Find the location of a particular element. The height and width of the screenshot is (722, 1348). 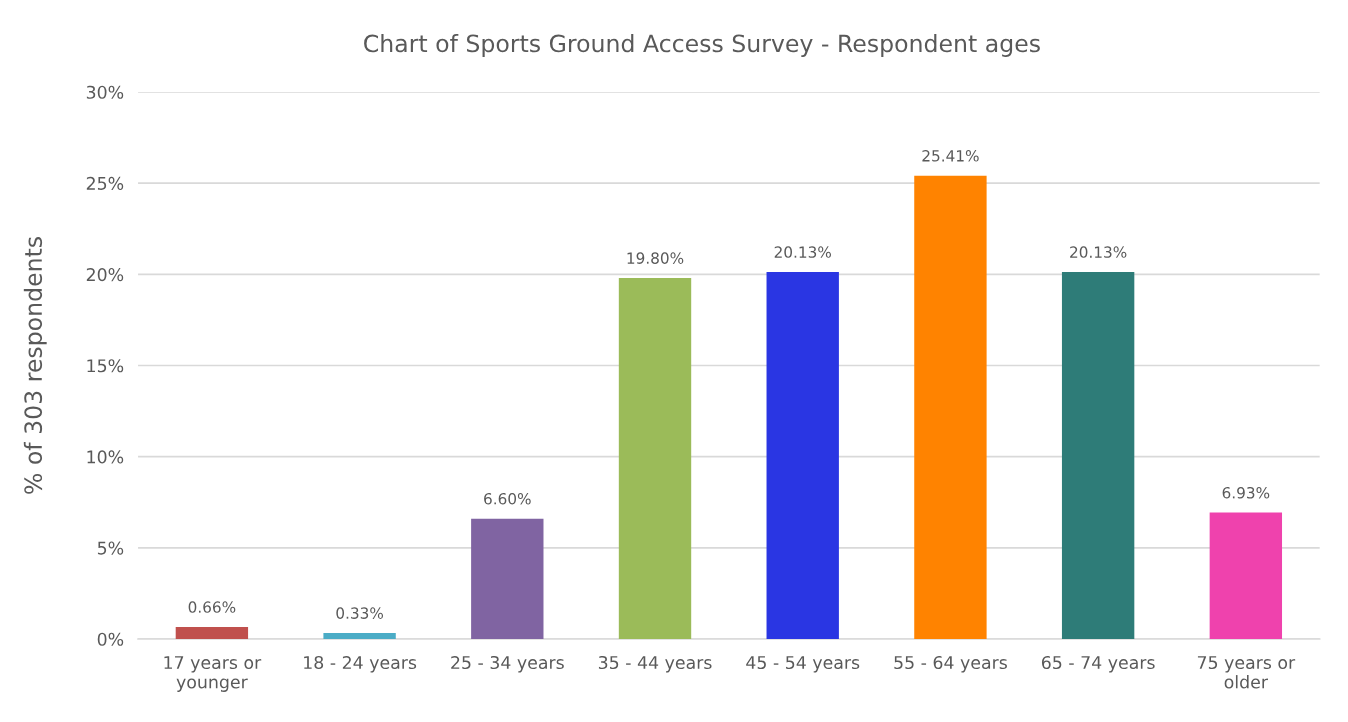

y-tick-label: 15% is located at coordinates (105, 366).